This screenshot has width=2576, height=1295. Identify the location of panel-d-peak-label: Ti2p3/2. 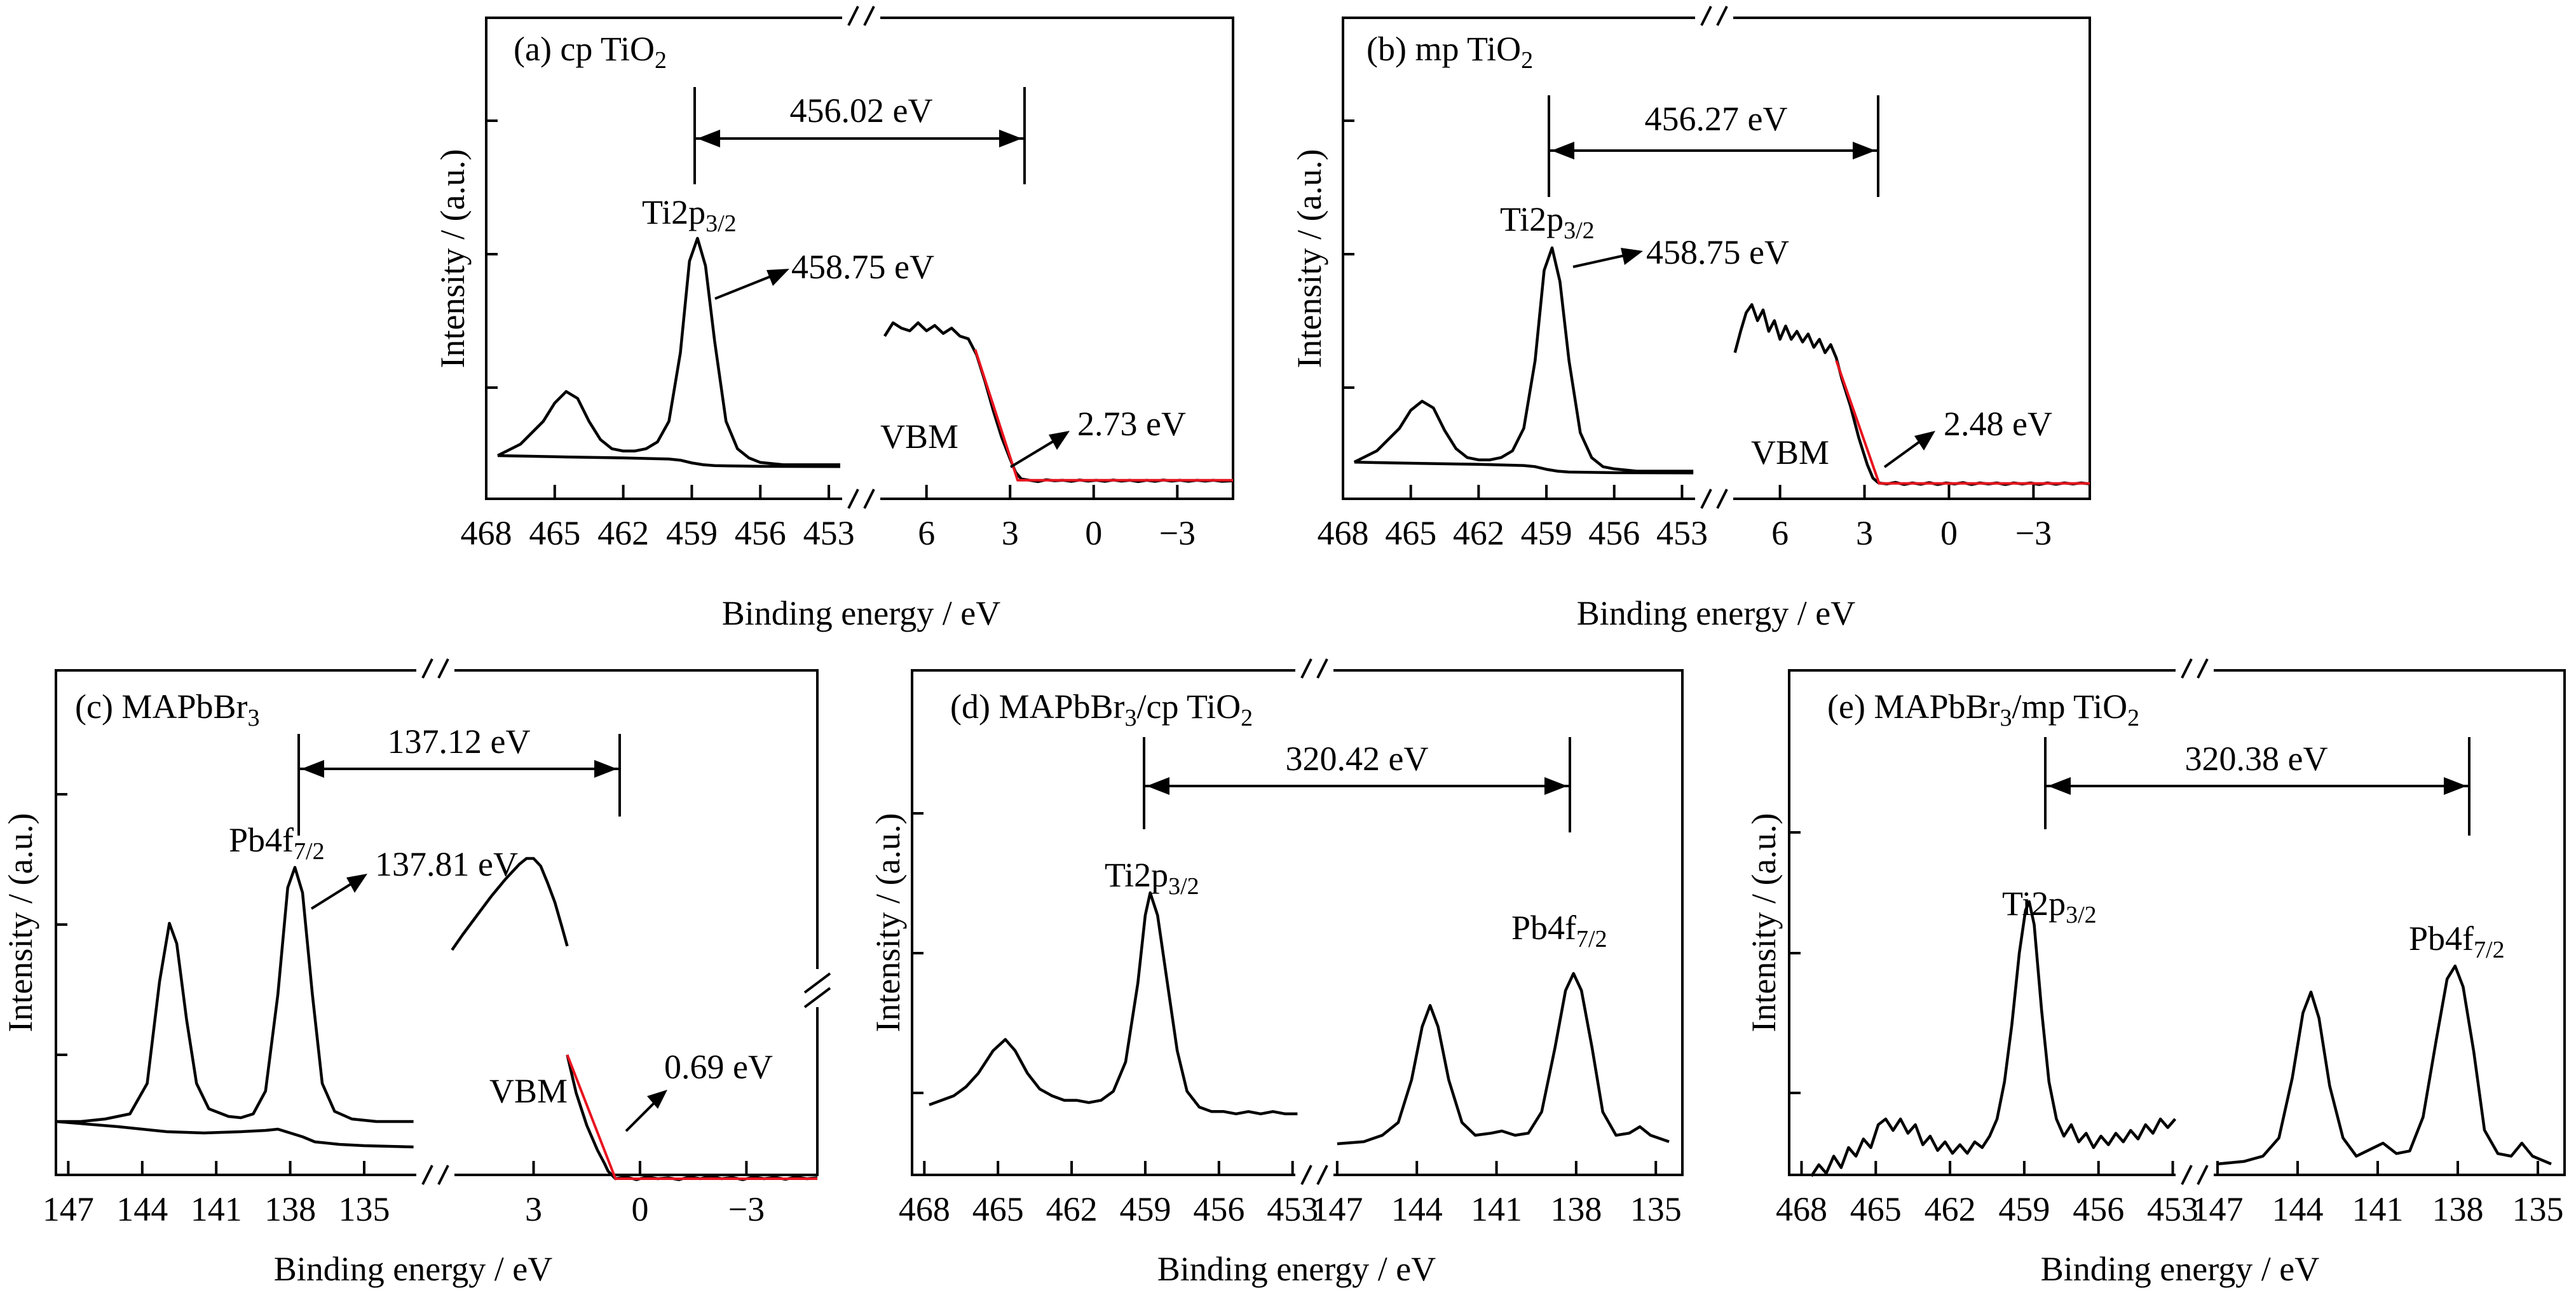
(1152, 878).